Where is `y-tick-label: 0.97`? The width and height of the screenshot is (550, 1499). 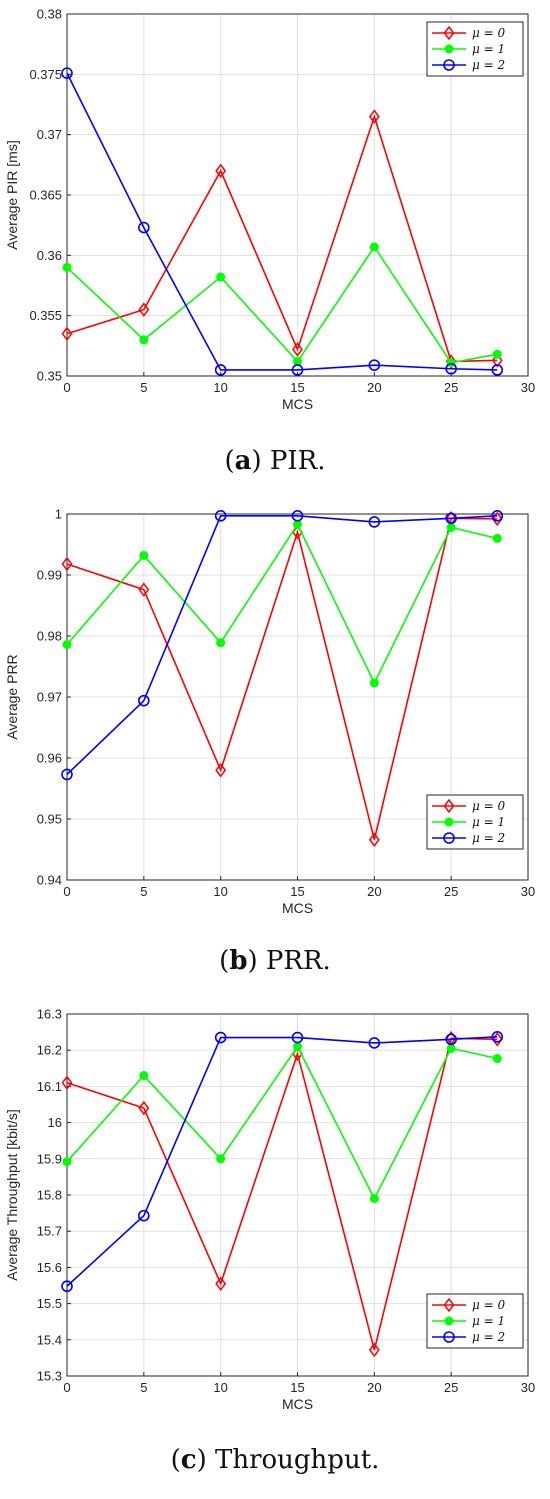 y-tick-label: 0.97 is located at coordinates (49, 697).